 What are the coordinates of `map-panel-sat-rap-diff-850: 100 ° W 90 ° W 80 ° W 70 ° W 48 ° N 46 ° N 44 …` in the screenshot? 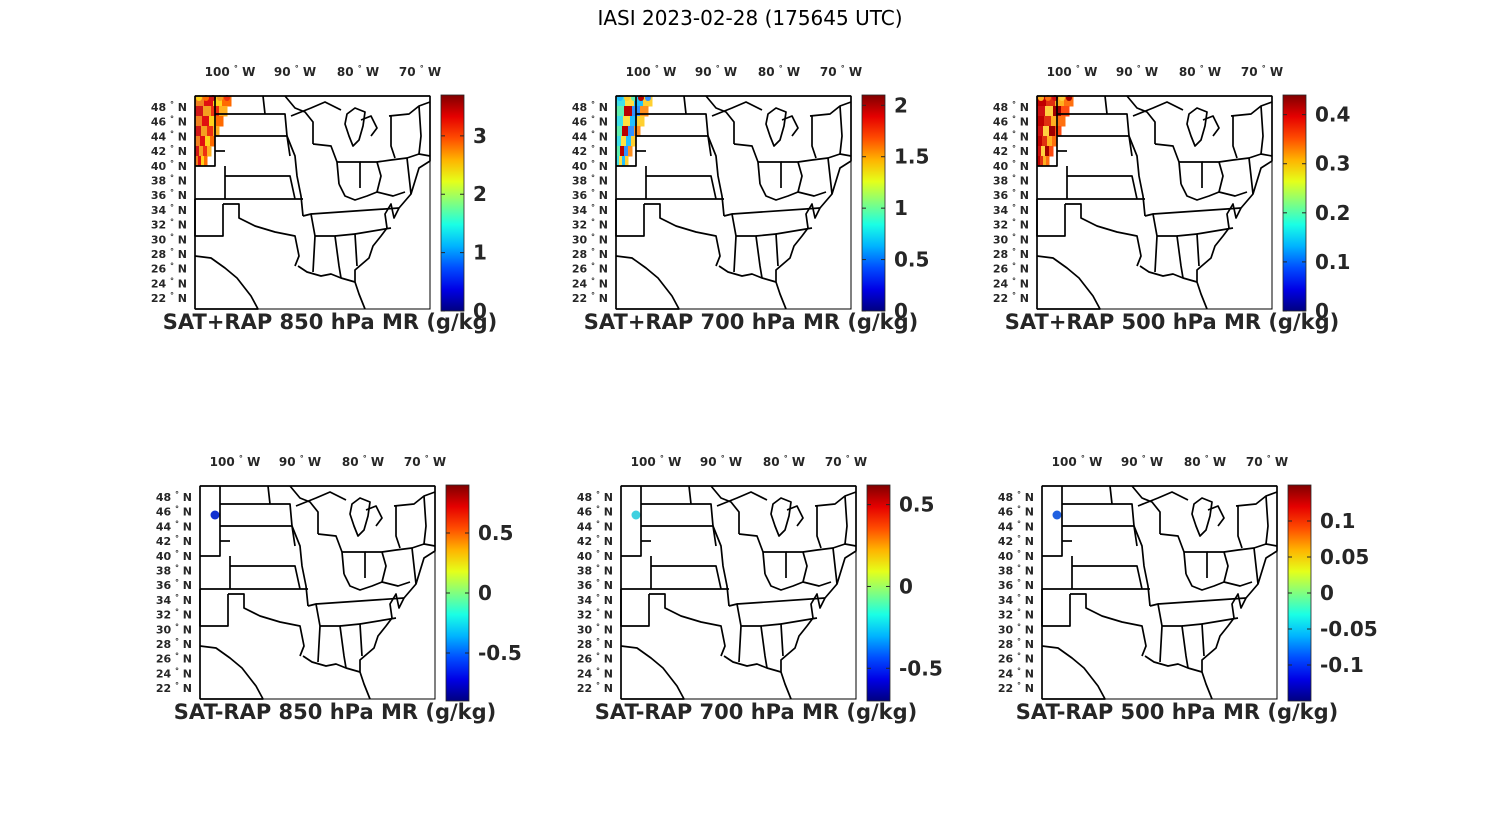 It's located at (355, 602).